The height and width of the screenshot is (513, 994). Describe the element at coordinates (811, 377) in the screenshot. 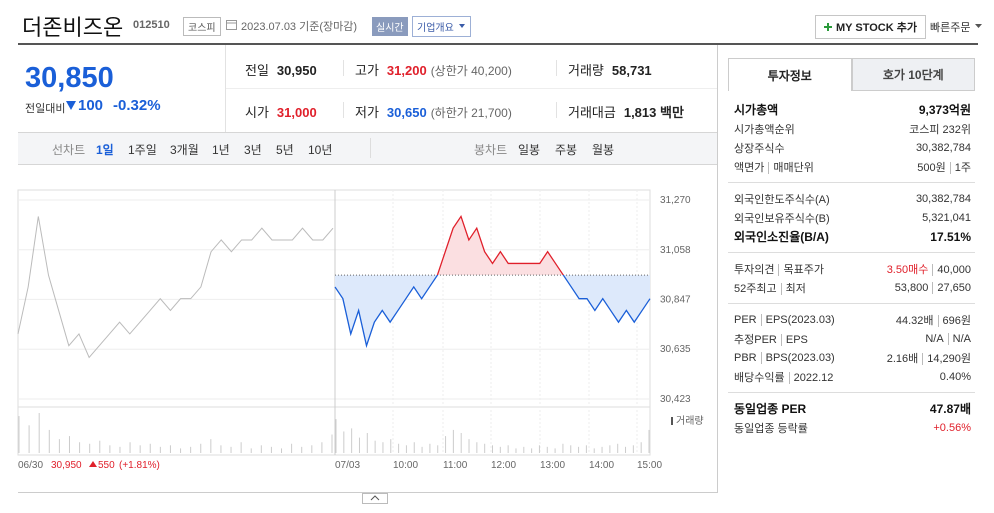

I see `label-part: 2022.12` at that location.